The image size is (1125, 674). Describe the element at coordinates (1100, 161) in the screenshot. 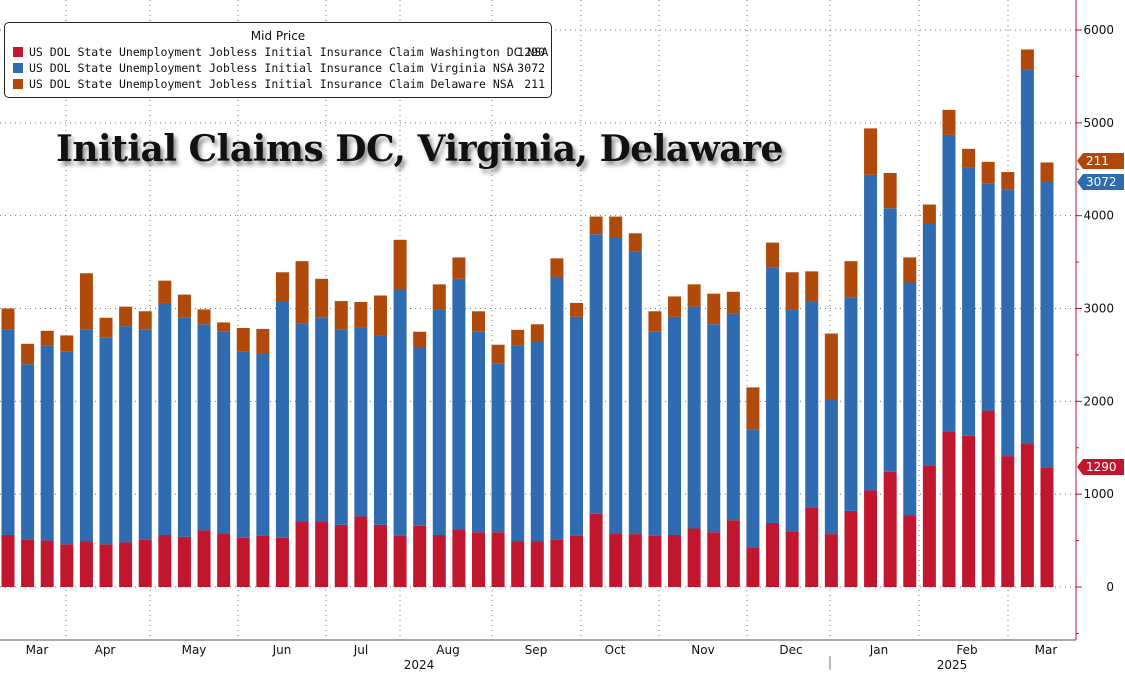

I see `end-label-bg-s2` at that location.